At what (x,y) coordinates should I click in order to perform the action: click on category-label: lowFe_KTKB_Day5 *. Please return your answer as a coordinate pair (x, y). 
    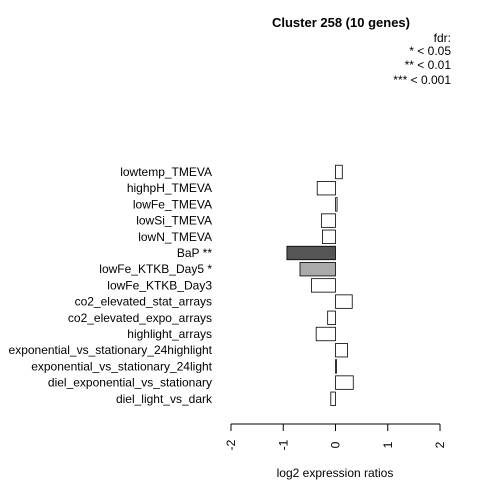
    Looking at the image, I should click on (155, 269).